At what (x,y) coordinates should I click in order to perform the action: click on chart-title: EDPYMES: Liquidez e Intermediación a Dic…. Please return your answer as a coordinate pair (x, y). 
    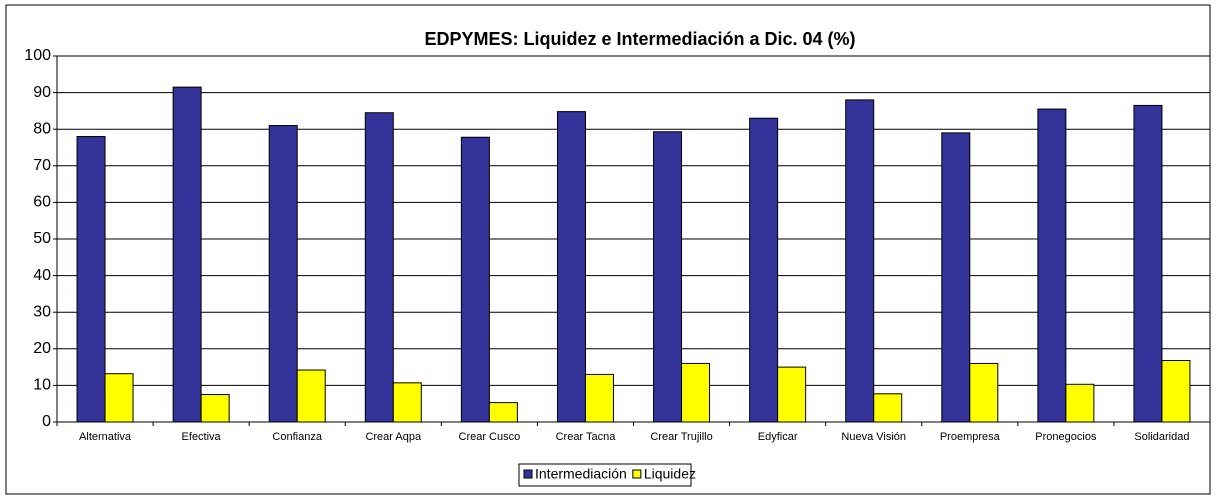
    Looking at the image, I should click on (639, 39).